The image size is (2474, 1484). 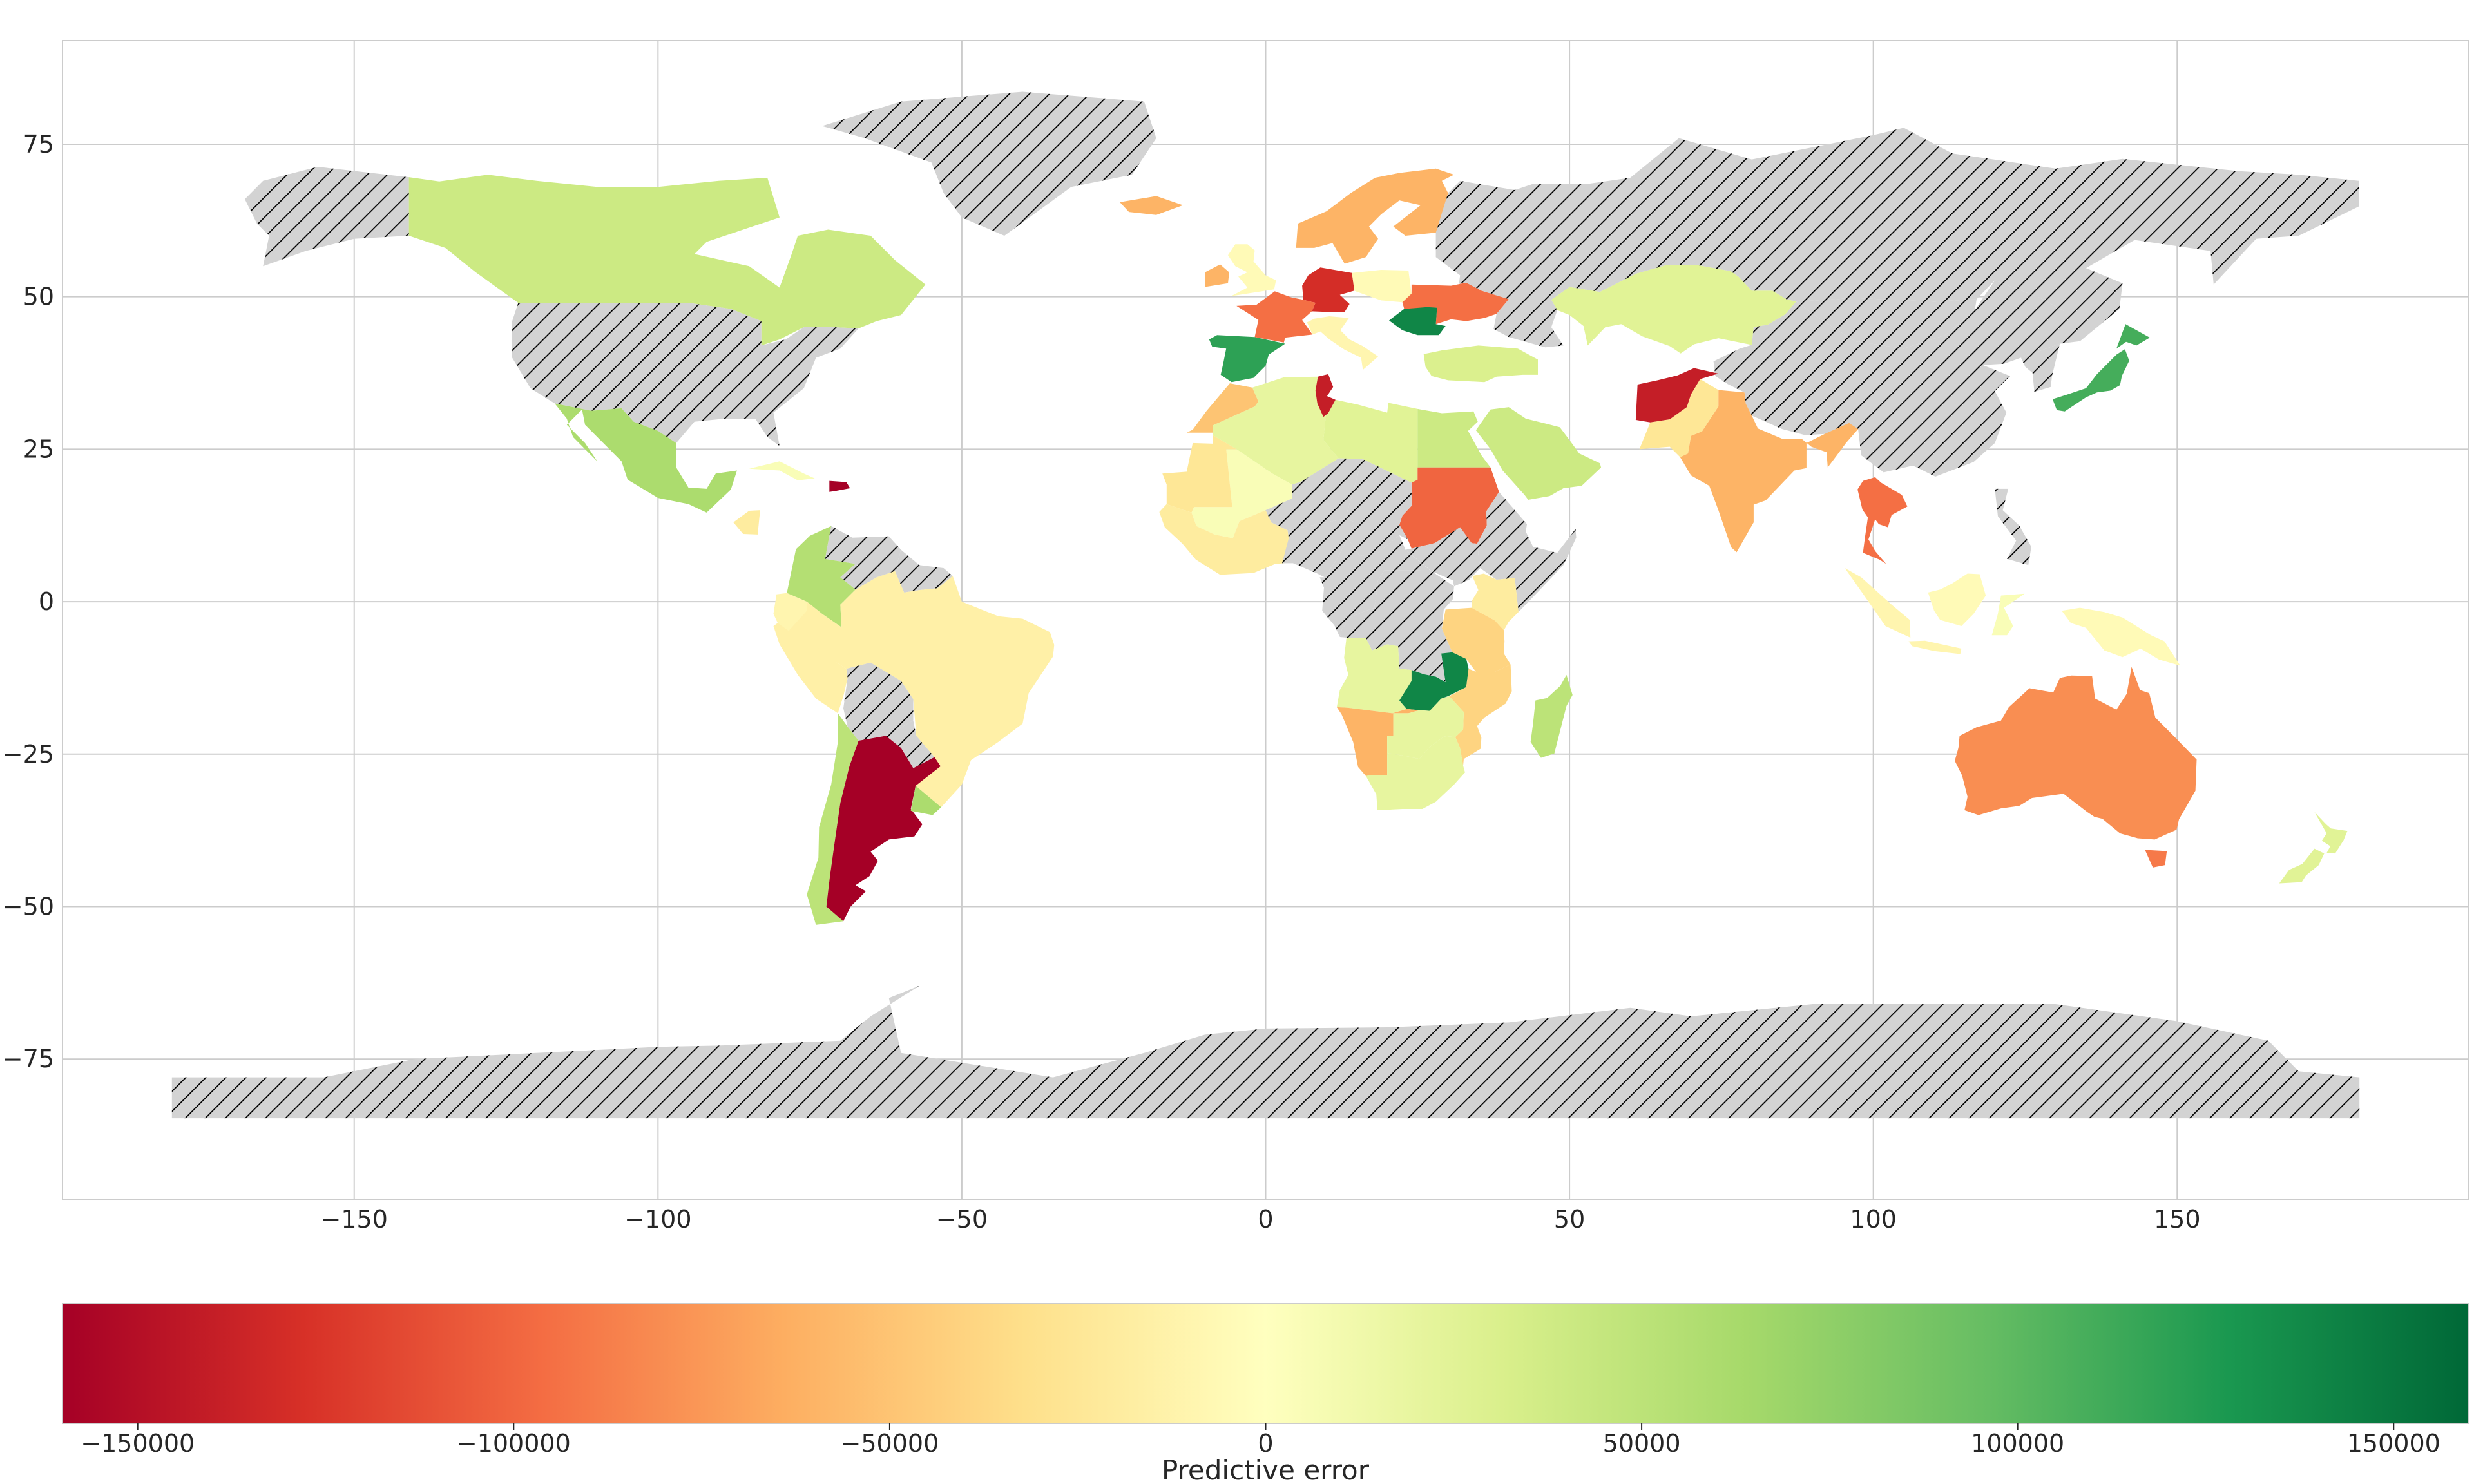 What do you see at coordinates (1449, 508) in the screenshot?
I see `region-sudan` at bounding box center [1449, 508].